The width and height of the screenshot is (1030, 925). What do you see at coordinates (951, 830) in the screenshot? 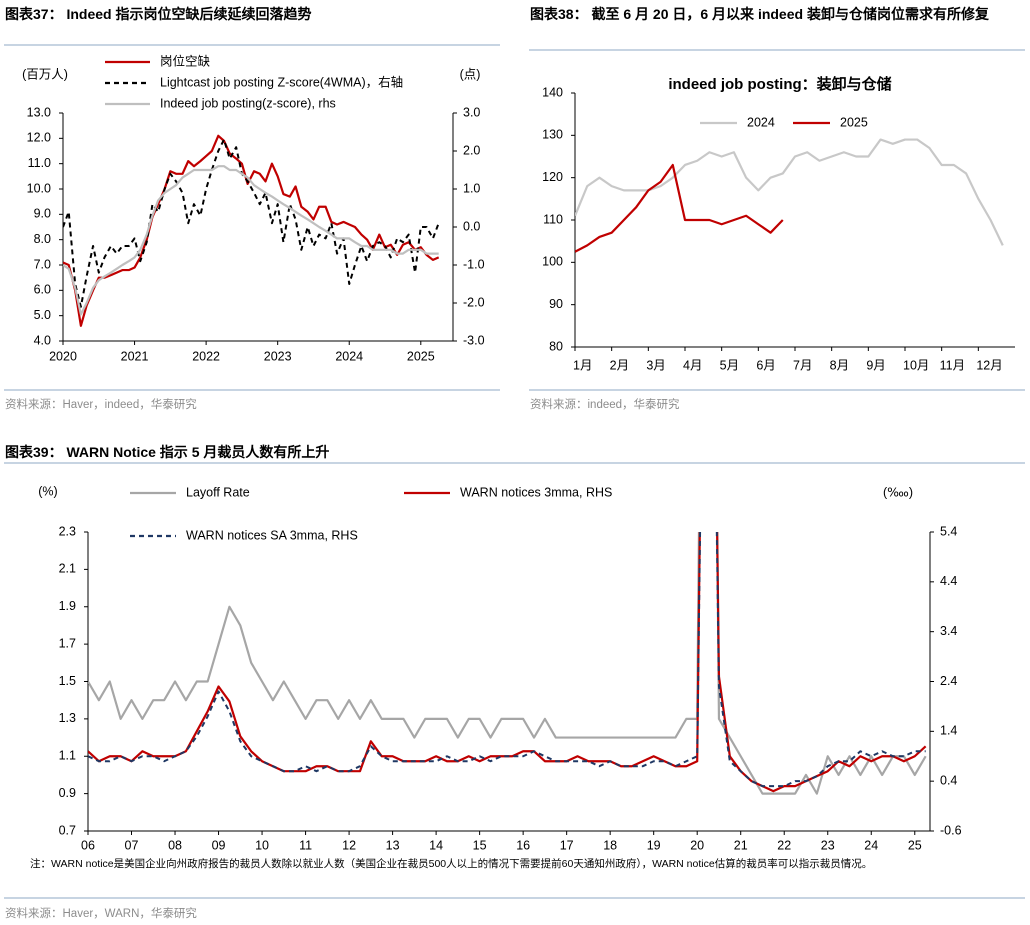
I see `y2-tick-label: -0.6` at bounding box center [951, 830].